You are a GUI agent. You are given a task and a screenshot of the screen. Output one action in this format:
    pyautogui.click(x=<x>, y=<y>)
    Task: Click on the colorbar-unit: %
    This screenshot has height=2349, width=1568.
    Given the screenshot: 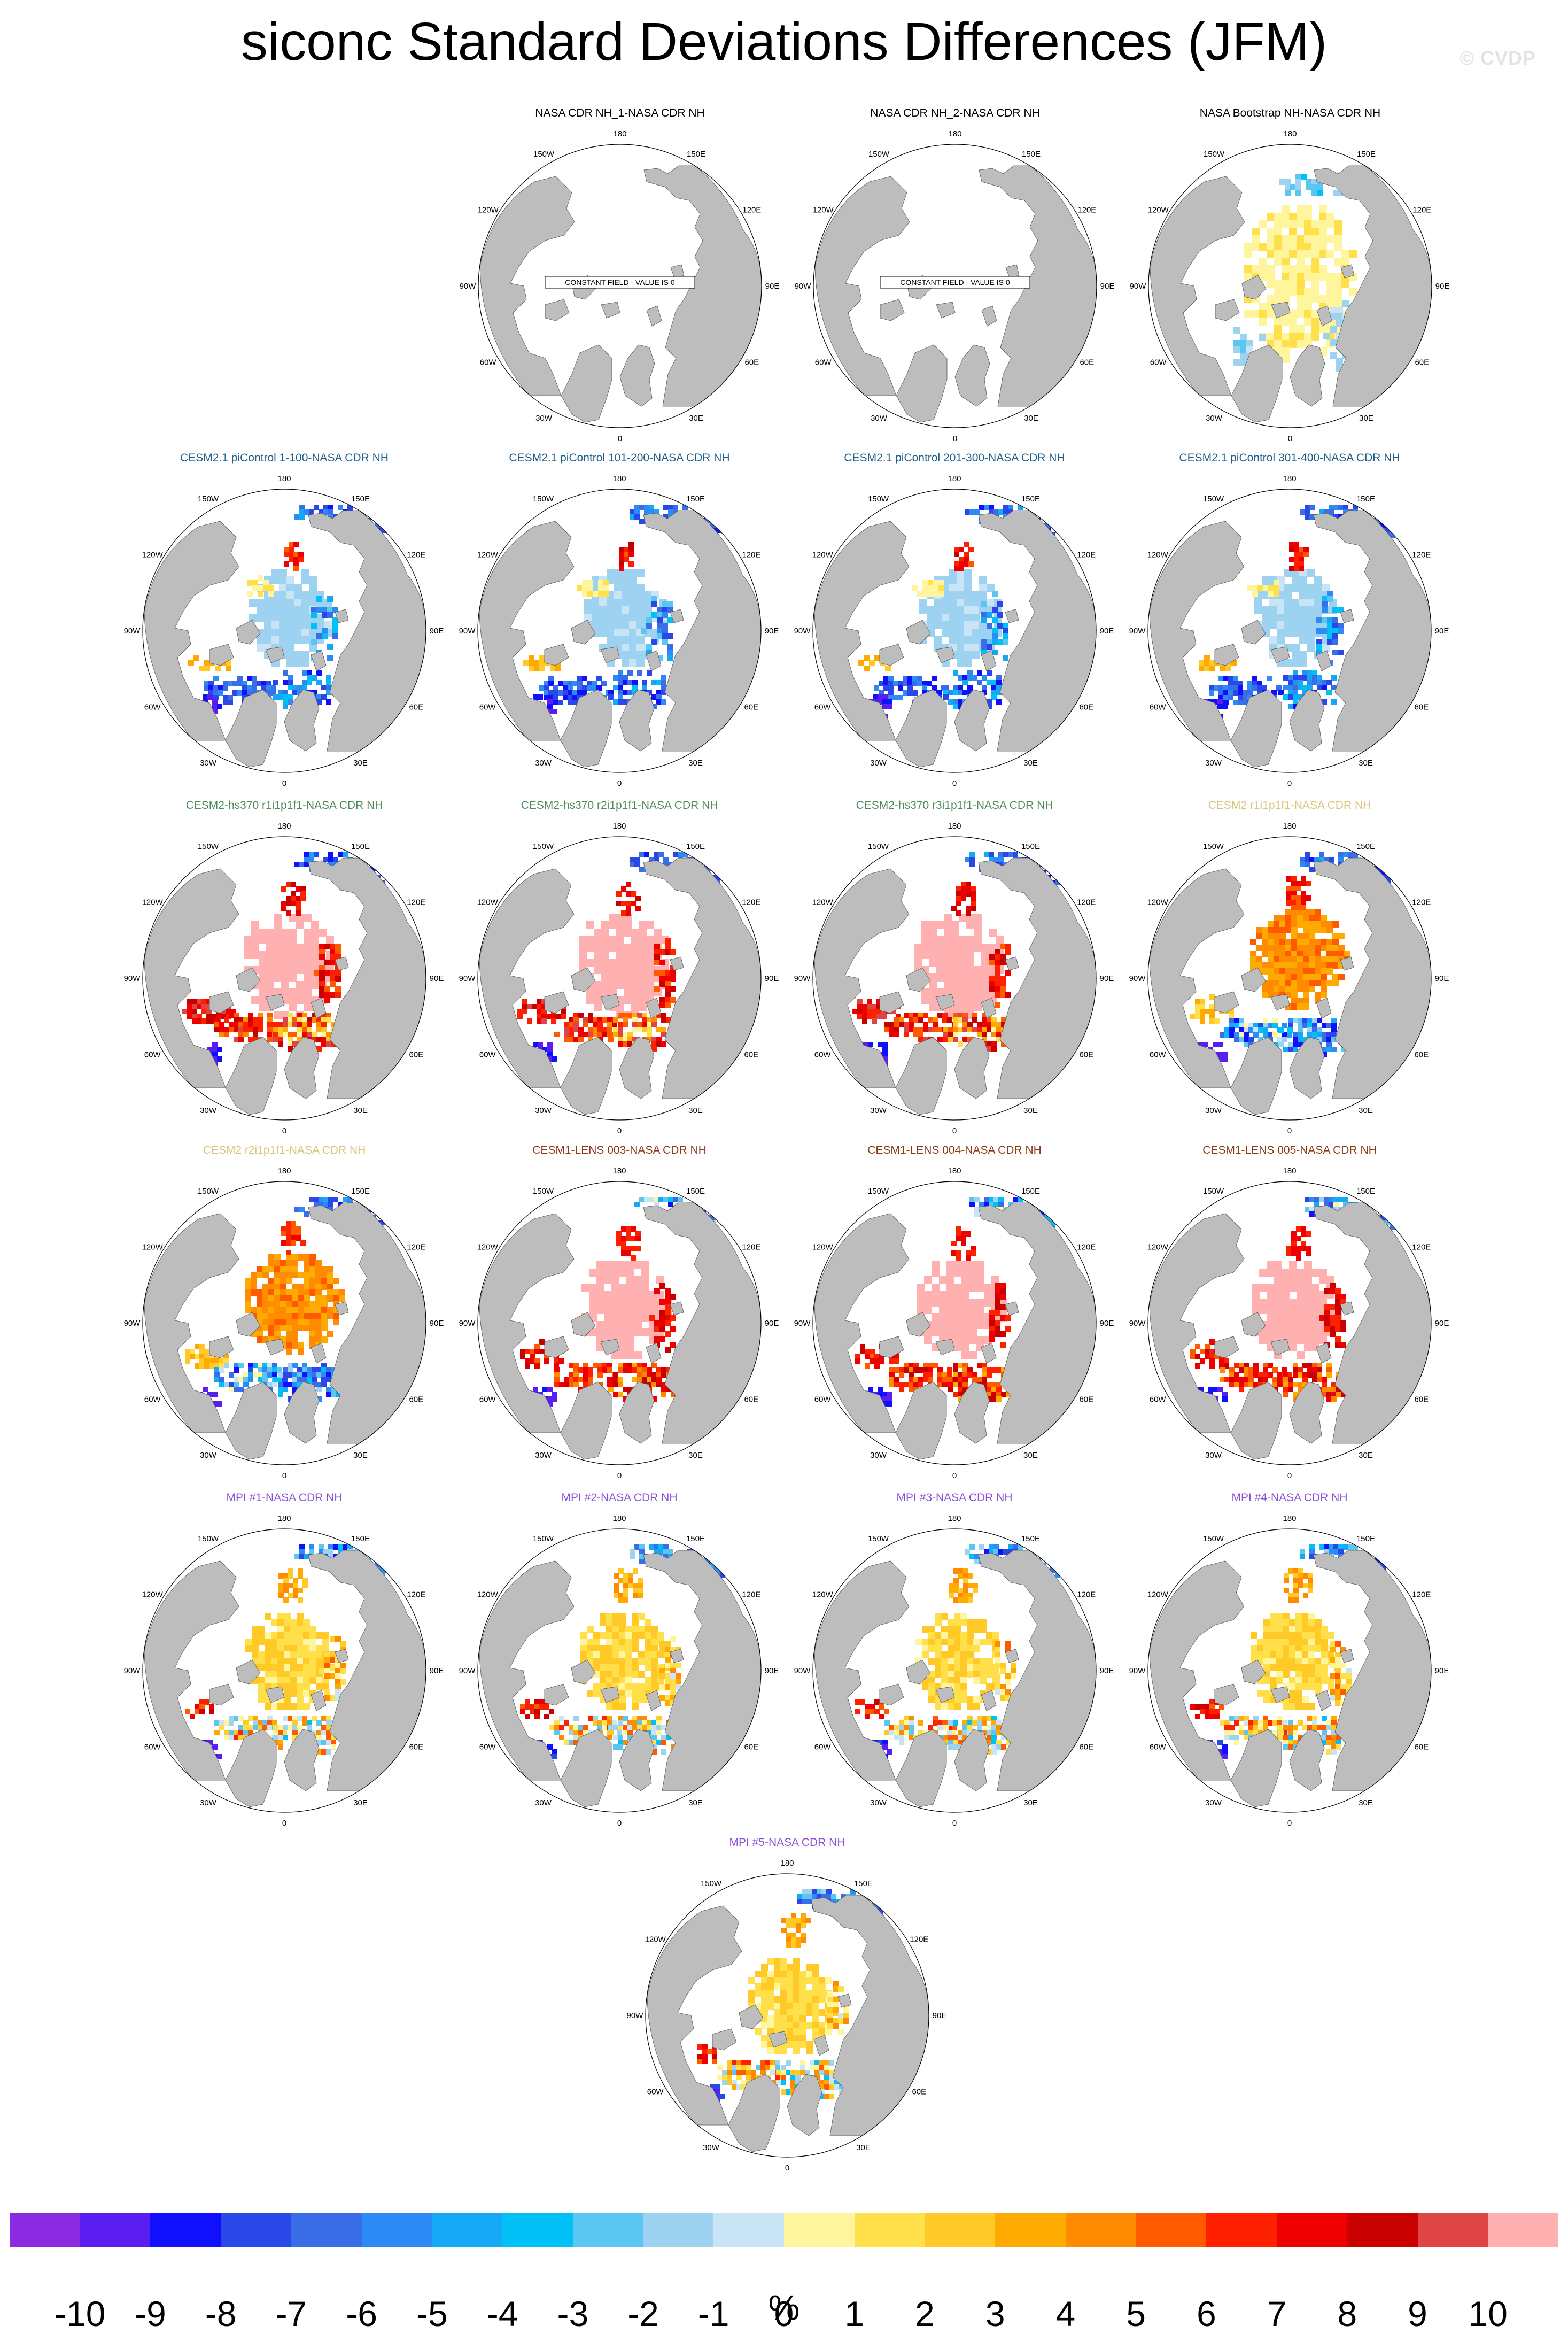 What is the action you would take?
    pyautogui.click(x=784, y=2307)
    